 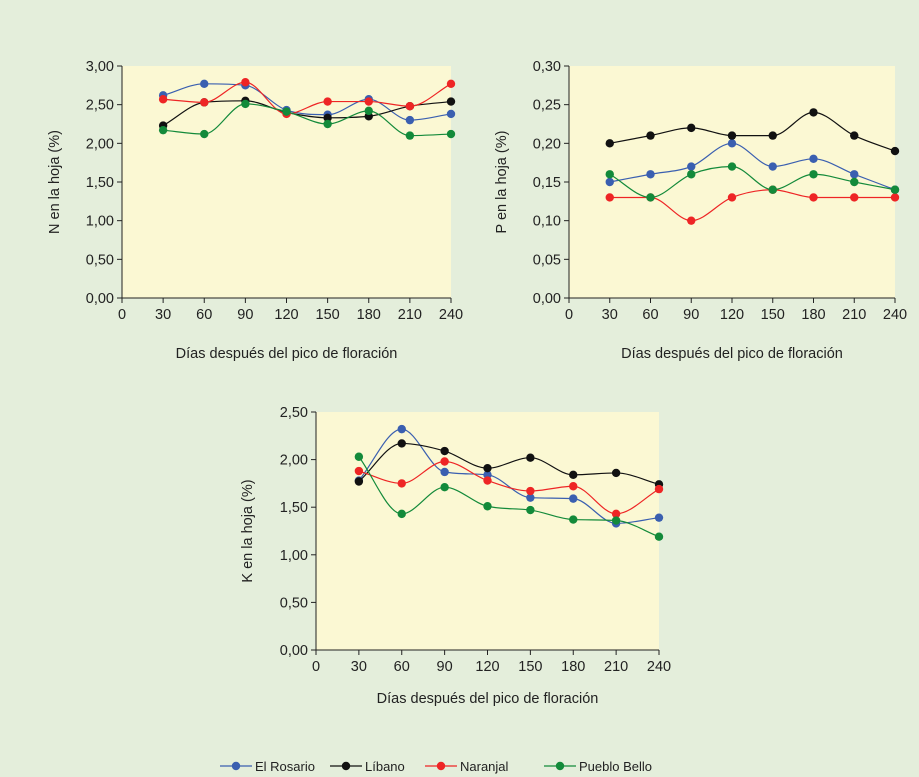 What do you see at coordinates (287, 354) in the screenshot?
I see `x-axis-label-n: Días después del pico de floración` at bounding box center [287, 354].